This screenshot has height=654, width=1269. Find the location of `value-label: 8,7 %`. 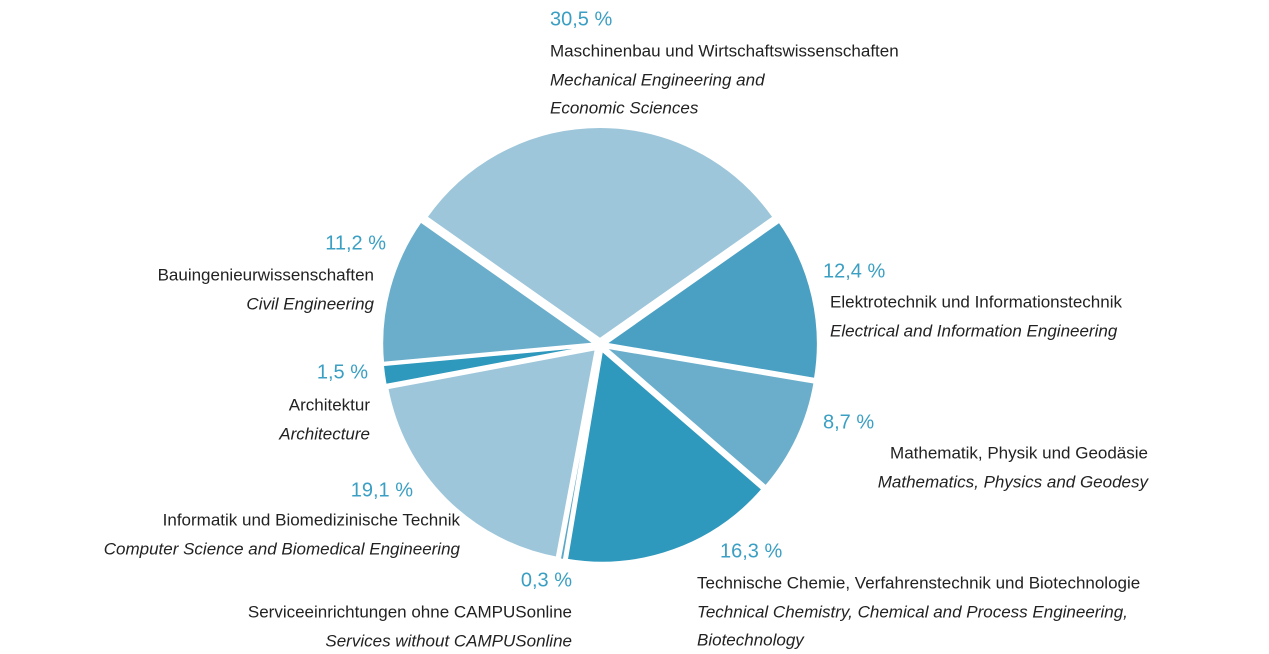

value-label: 8,7 % is located at coordinates (848, 422).